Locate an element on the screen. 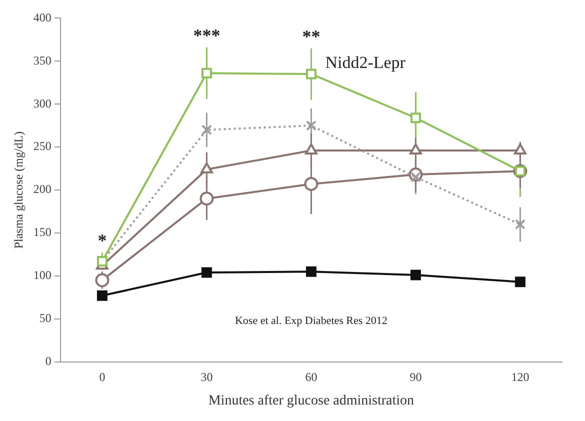 Image resolution: width=585 pixels, height=421 pixels. y-tick-label: 350 is located at coordinates (42, 60).